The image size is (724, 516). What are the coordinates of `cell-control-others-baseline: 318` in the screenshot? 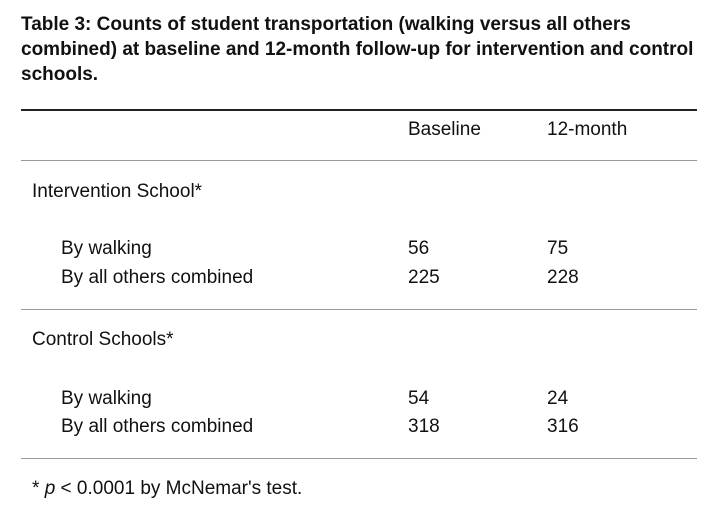 It's located at (424, 426).